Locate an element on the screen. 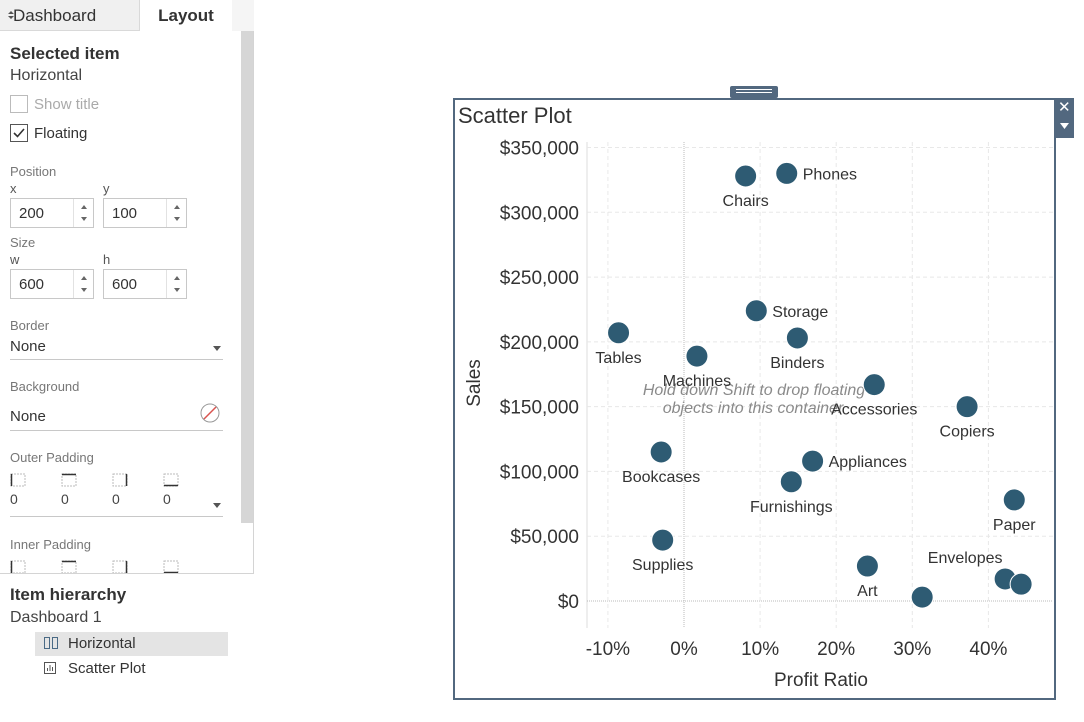 The height and width of the screenshot is (722, 1084). y-tick-label: $350,000 is located at coordinates (539, 149).